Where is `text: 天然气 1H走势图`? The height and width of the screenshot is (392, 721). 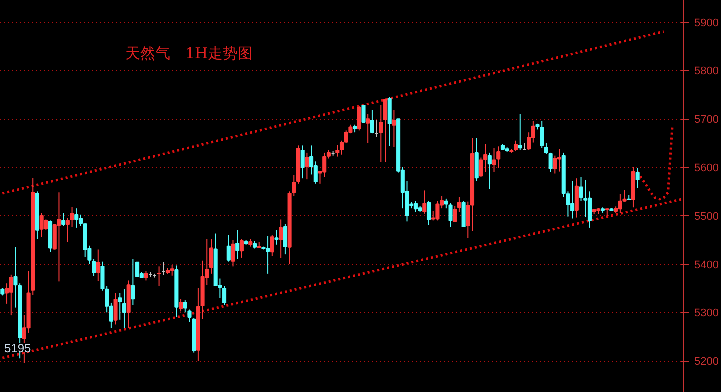 text: 天然气 1H走势图 is located at coordinates (190, 53).